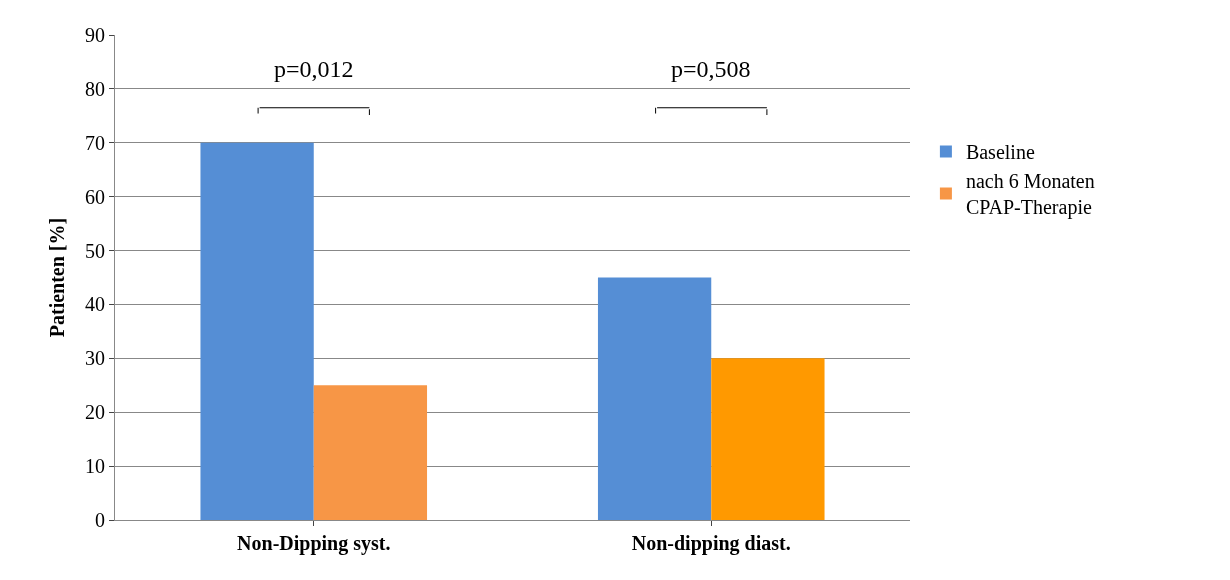 This screenshot has width=1230, height=580. Describe the element at coordinates (711, 543) in the screenshot. I see `x-tick-label: Non-dipping diast.` at that location.